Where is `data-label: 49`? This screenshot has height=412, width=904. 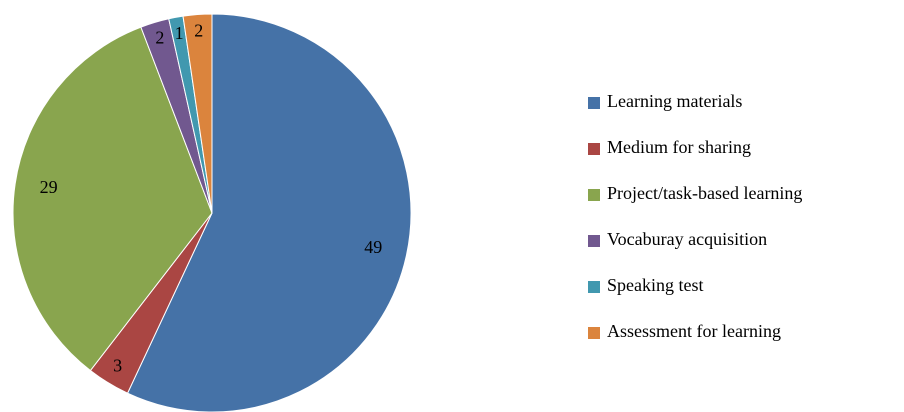
data-label: 49 is located at coordinates (373, 247).